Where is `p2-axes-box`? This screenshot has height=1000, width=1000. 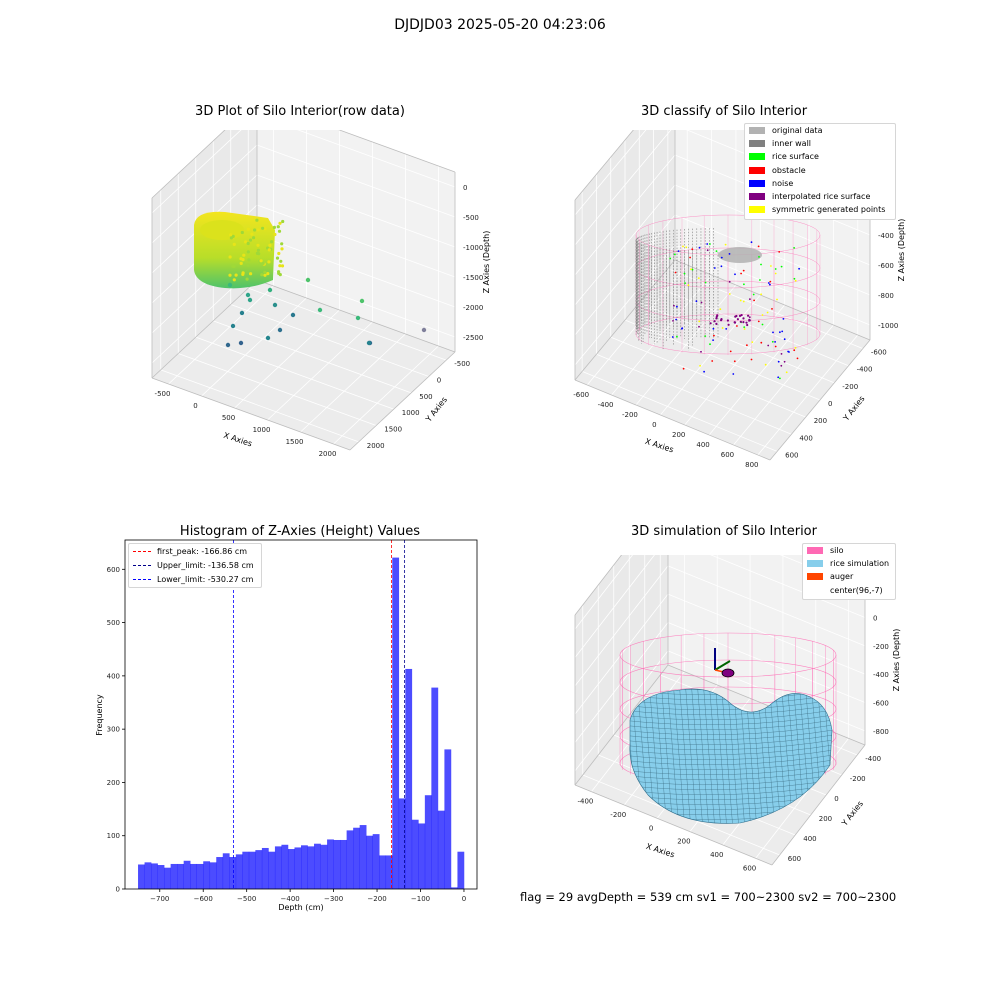 p2-axes-box is located at coordinates (722, 295).